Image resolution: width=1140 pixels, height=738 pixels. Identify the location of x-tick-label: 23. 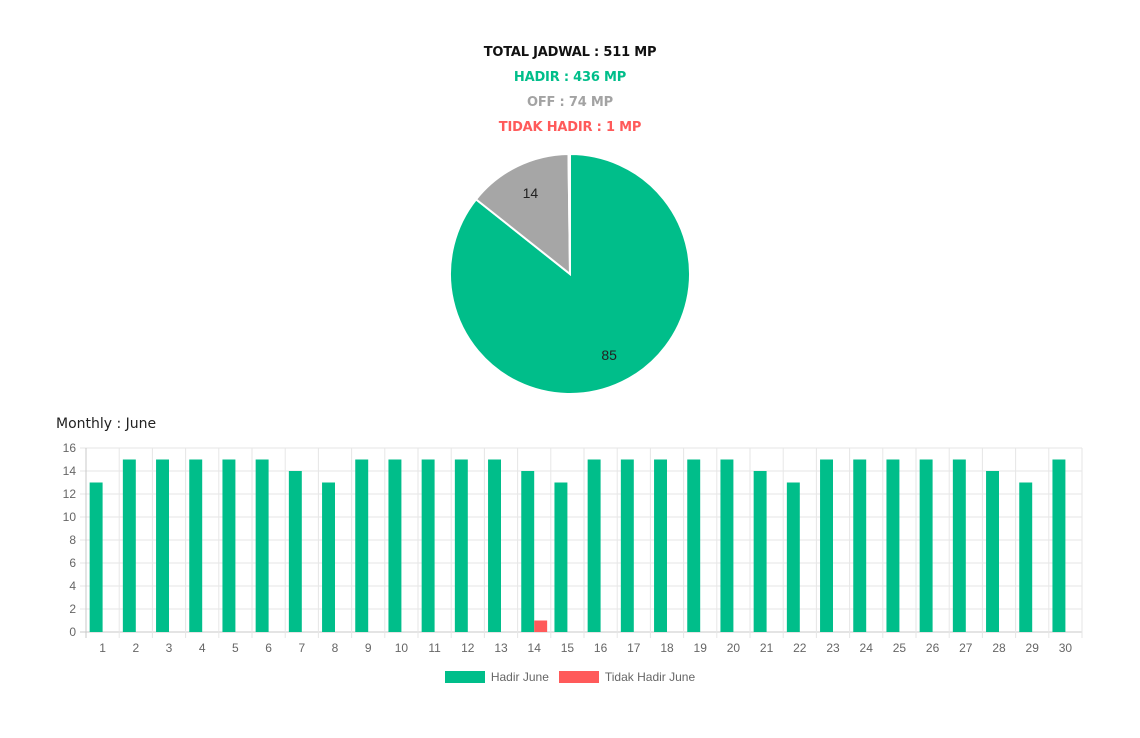
(833, 648).